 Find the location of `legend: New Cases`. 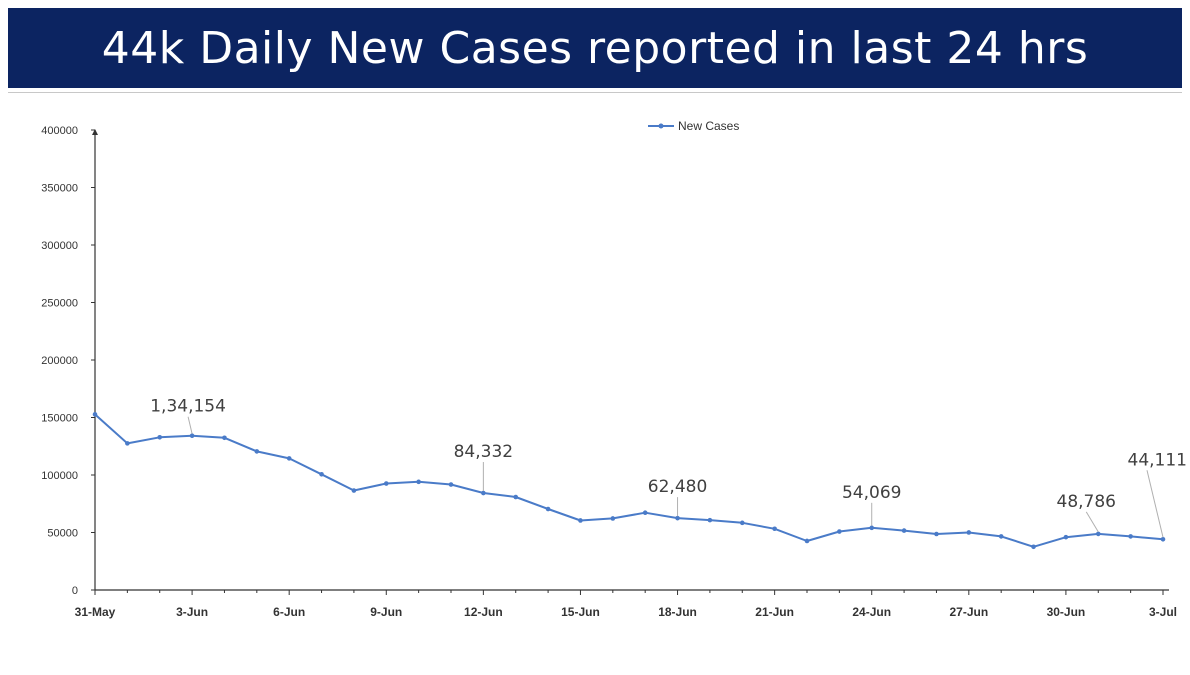

legend: New Cases is located at coordinates (693, 126).